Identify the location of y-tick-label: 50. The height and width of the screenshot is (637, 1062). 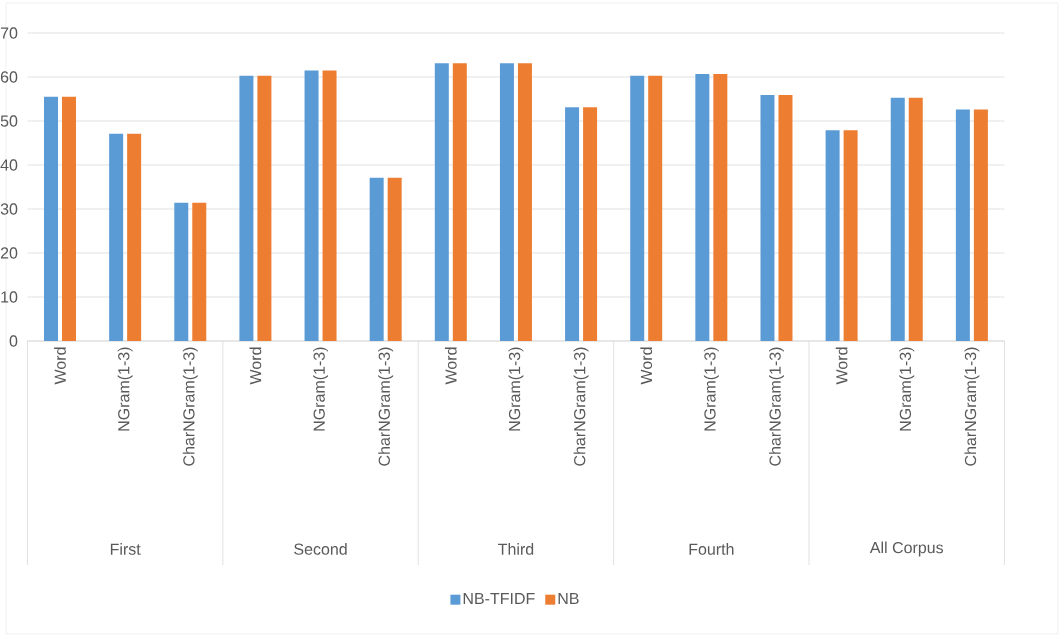
(9, 121).